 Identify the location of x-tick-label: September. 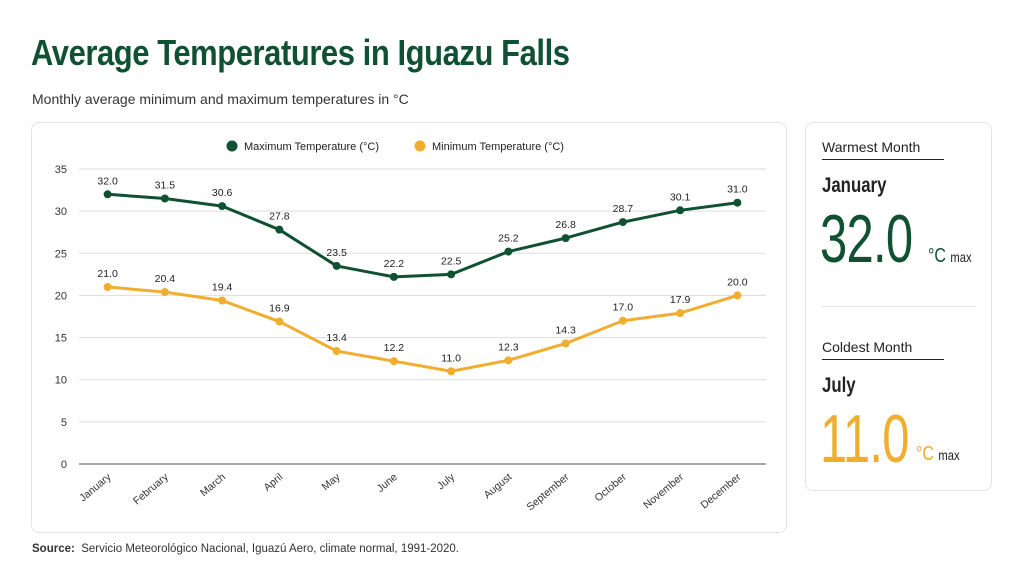
(547, 492).